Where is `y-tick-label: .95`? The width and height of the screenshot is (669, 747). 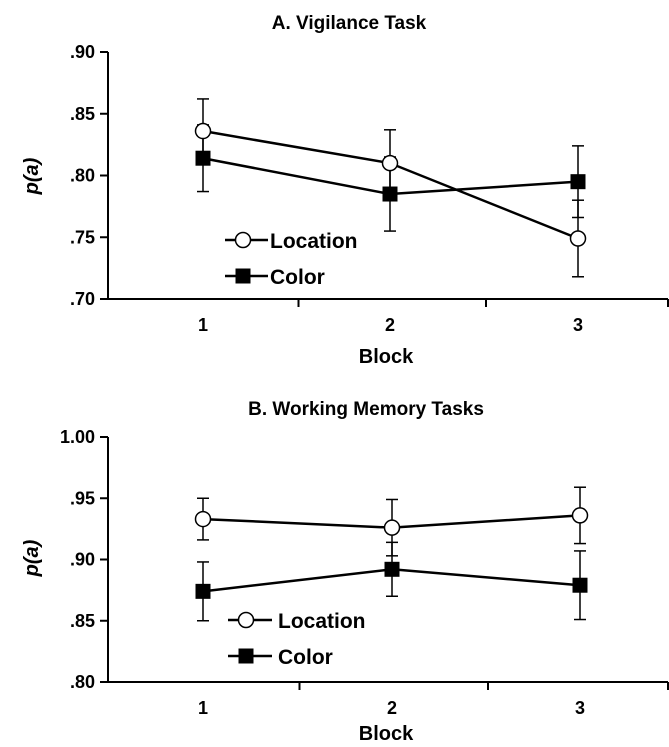 y-tick-label: .95 is located at coordinates (82, 498).